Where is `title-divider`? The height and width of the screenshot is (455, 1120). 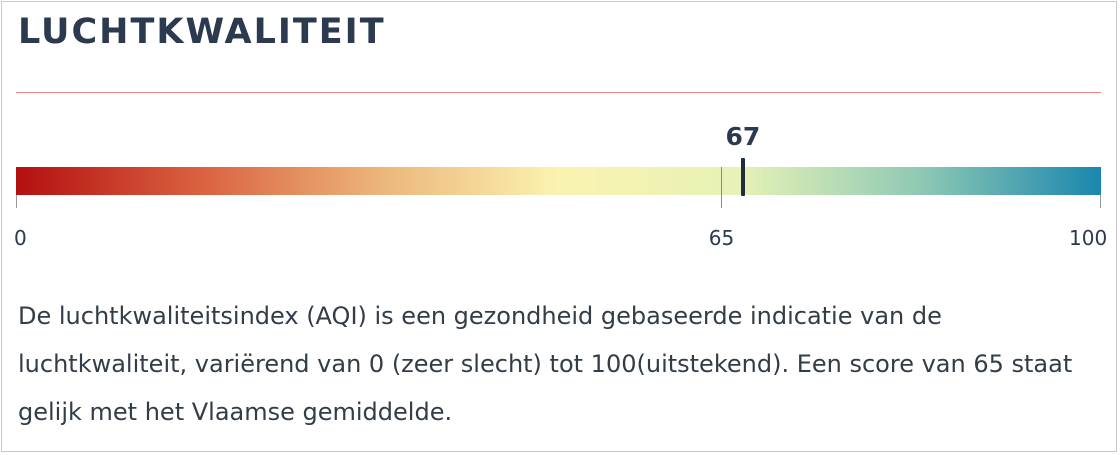 title-divider is located at coordinates (558, 92).